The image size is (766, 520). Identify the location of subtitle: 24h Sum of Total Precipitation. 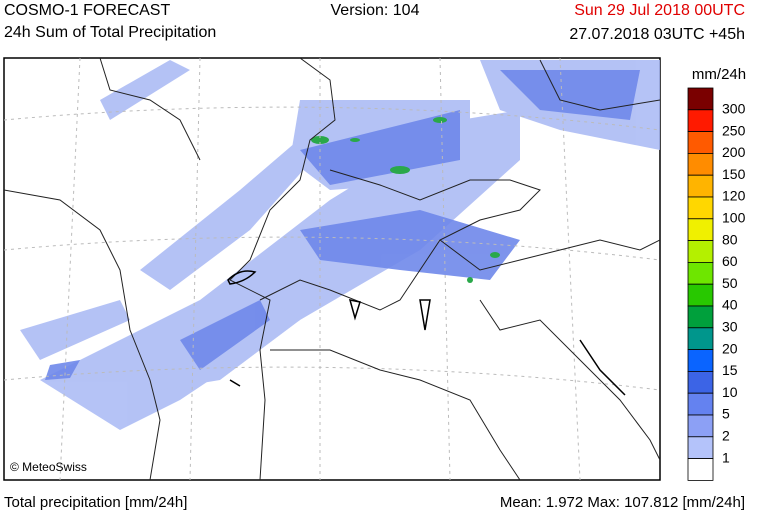
(110, 32).